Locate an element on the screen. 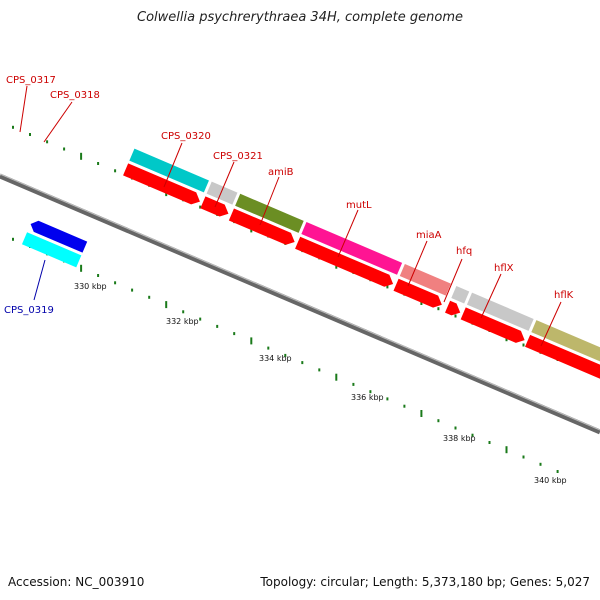 Image resolution: width=600 pixels, height=600 pixels. gene-label: CPS_0321 is located at coordinates (238, 156).